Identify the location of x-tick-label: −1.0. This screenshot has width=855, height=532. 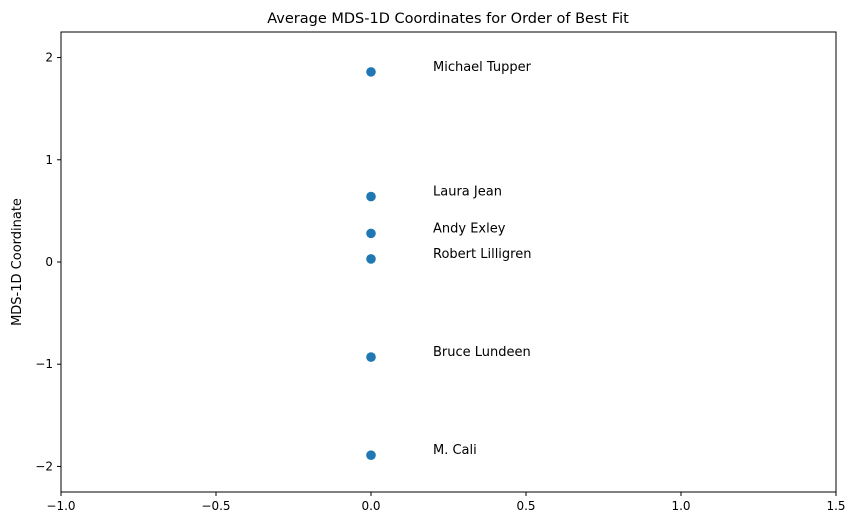
(60, 506).